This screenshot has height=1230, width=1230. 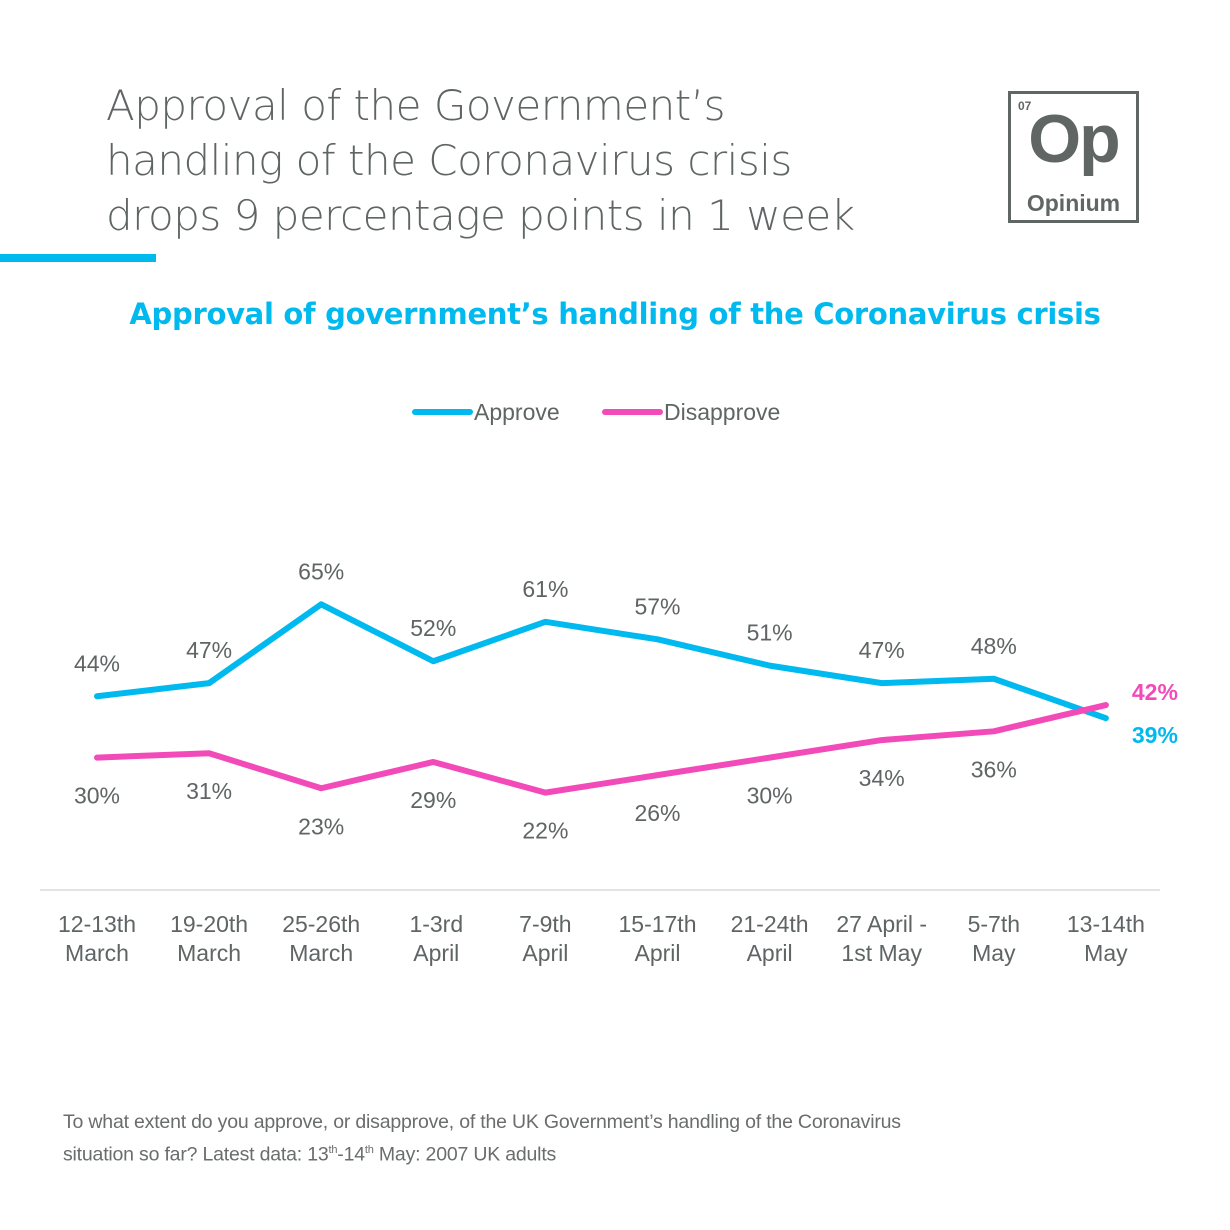 What do you see at coordinates (196, 1154) in the screenshot?
I see `footnote-text: situation so far? Latest data: 13` at bounding box center [196, 1154].